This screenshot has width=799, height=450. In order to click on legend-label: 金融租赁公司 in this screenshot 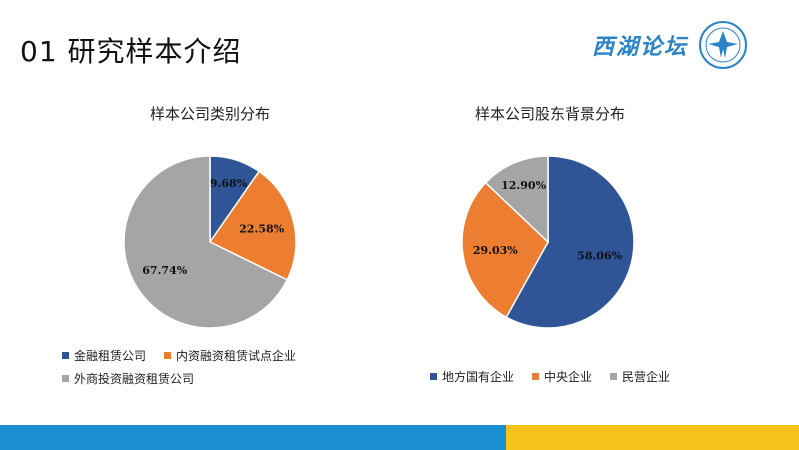, I will do `click(110, 356)`.